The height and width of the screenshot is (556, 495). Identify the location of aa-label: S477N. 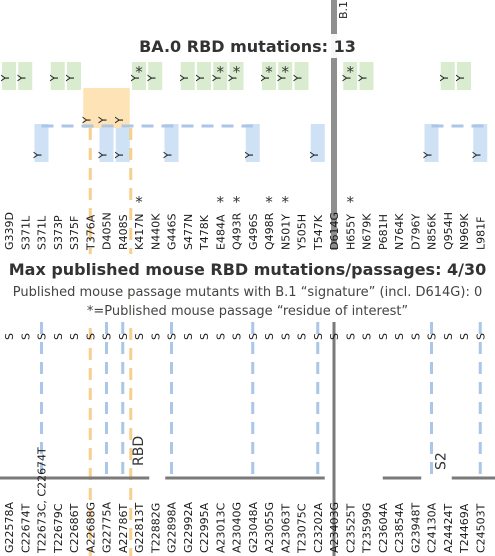
(188, 232).